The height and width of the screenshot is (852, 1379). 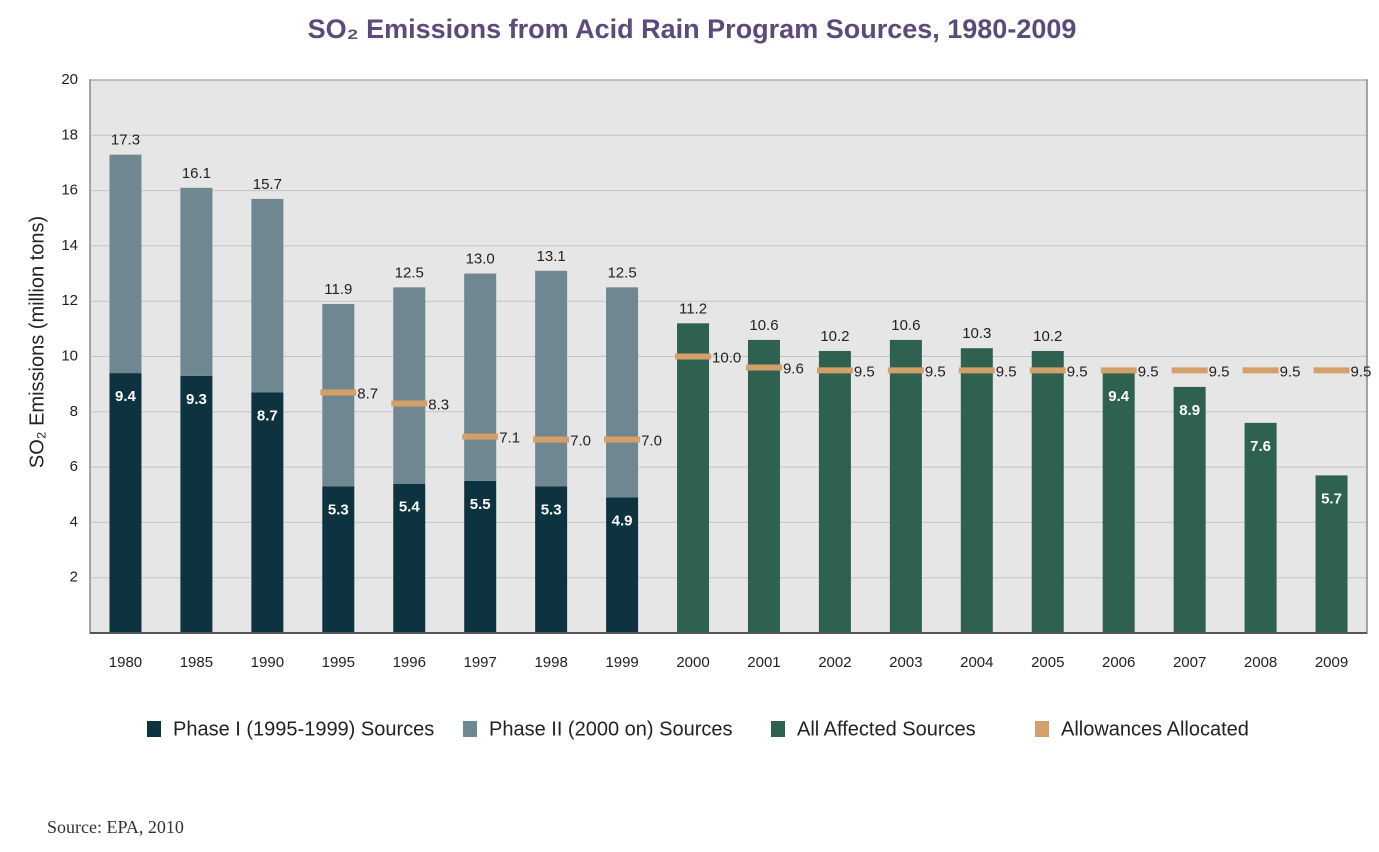 What do you see at coordinates (74, 521) in the screenshot?
I see `y-tick-label: 4` at bounding box center [74, 521].